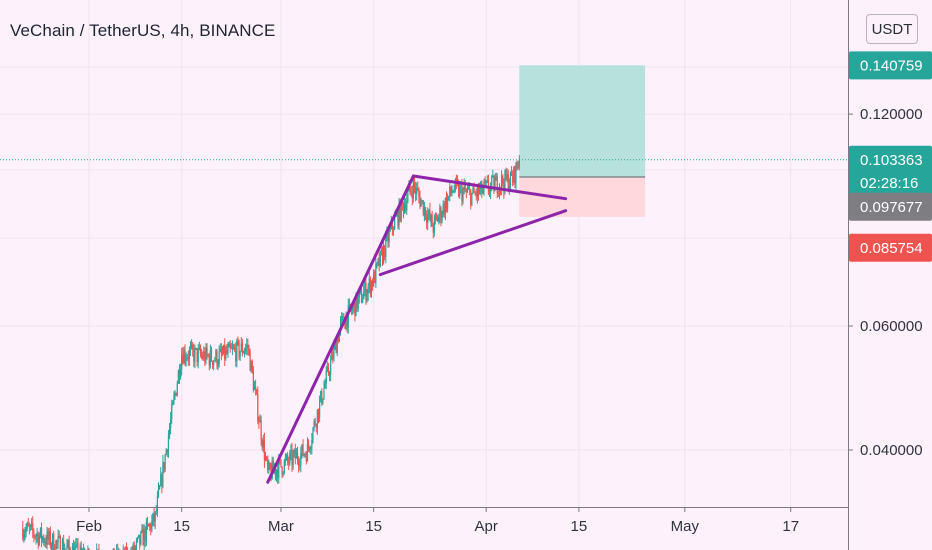 The height and width of the screenshot is (550, 932). What do you see at coordinates (892, 29) in the screenshot?
I see `currency-button: USDT` at bounding box center [892, 29].